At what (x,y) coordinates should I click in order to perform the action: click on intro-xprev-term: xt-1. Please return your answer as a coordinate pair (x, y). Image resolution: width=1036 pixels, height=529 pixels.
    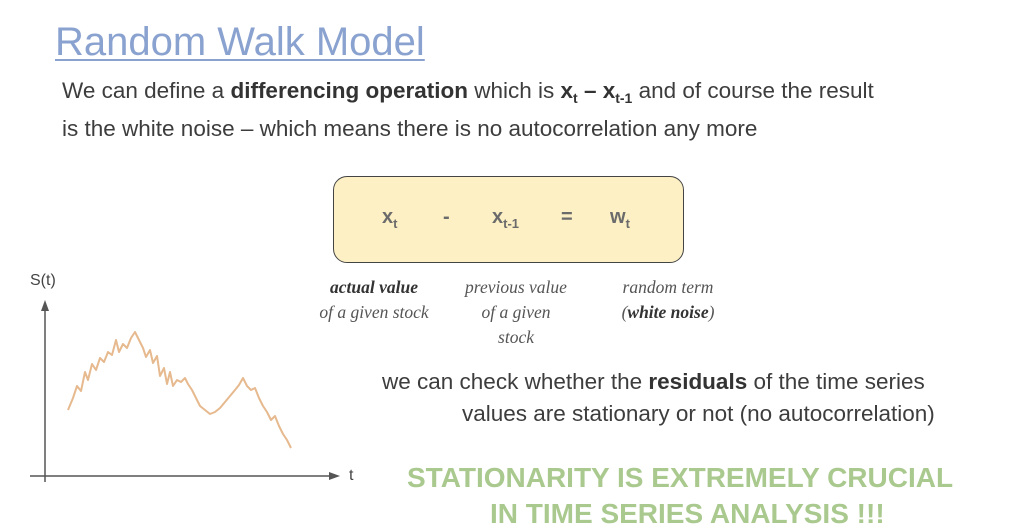
    Looking at the image, I should click on (617, 92).